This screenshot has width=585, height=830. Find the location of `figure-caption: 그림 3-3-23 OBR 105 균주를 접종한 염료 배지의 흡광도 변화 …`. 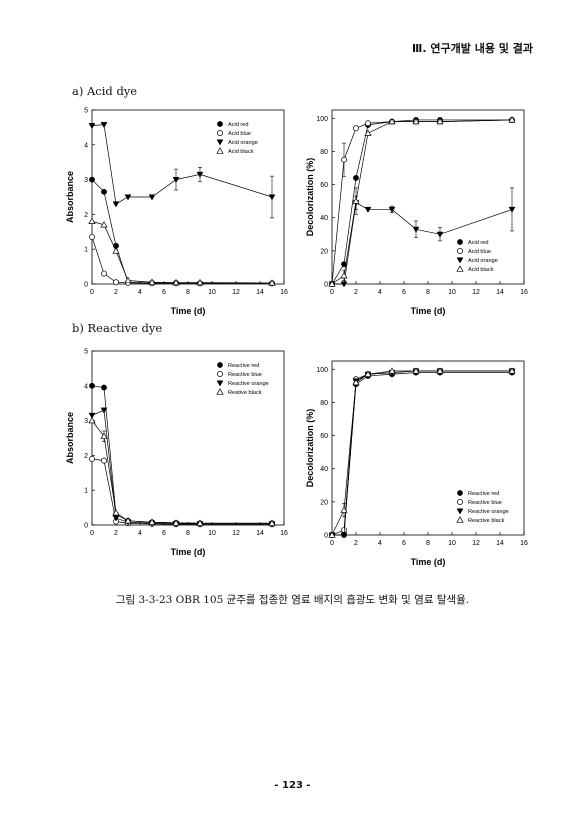

figure-caption: 그림 3-3-23 OBR 105 균주를 접종한 염료 배지의 흡광도 변화 … is located at coordinates (292, 600).